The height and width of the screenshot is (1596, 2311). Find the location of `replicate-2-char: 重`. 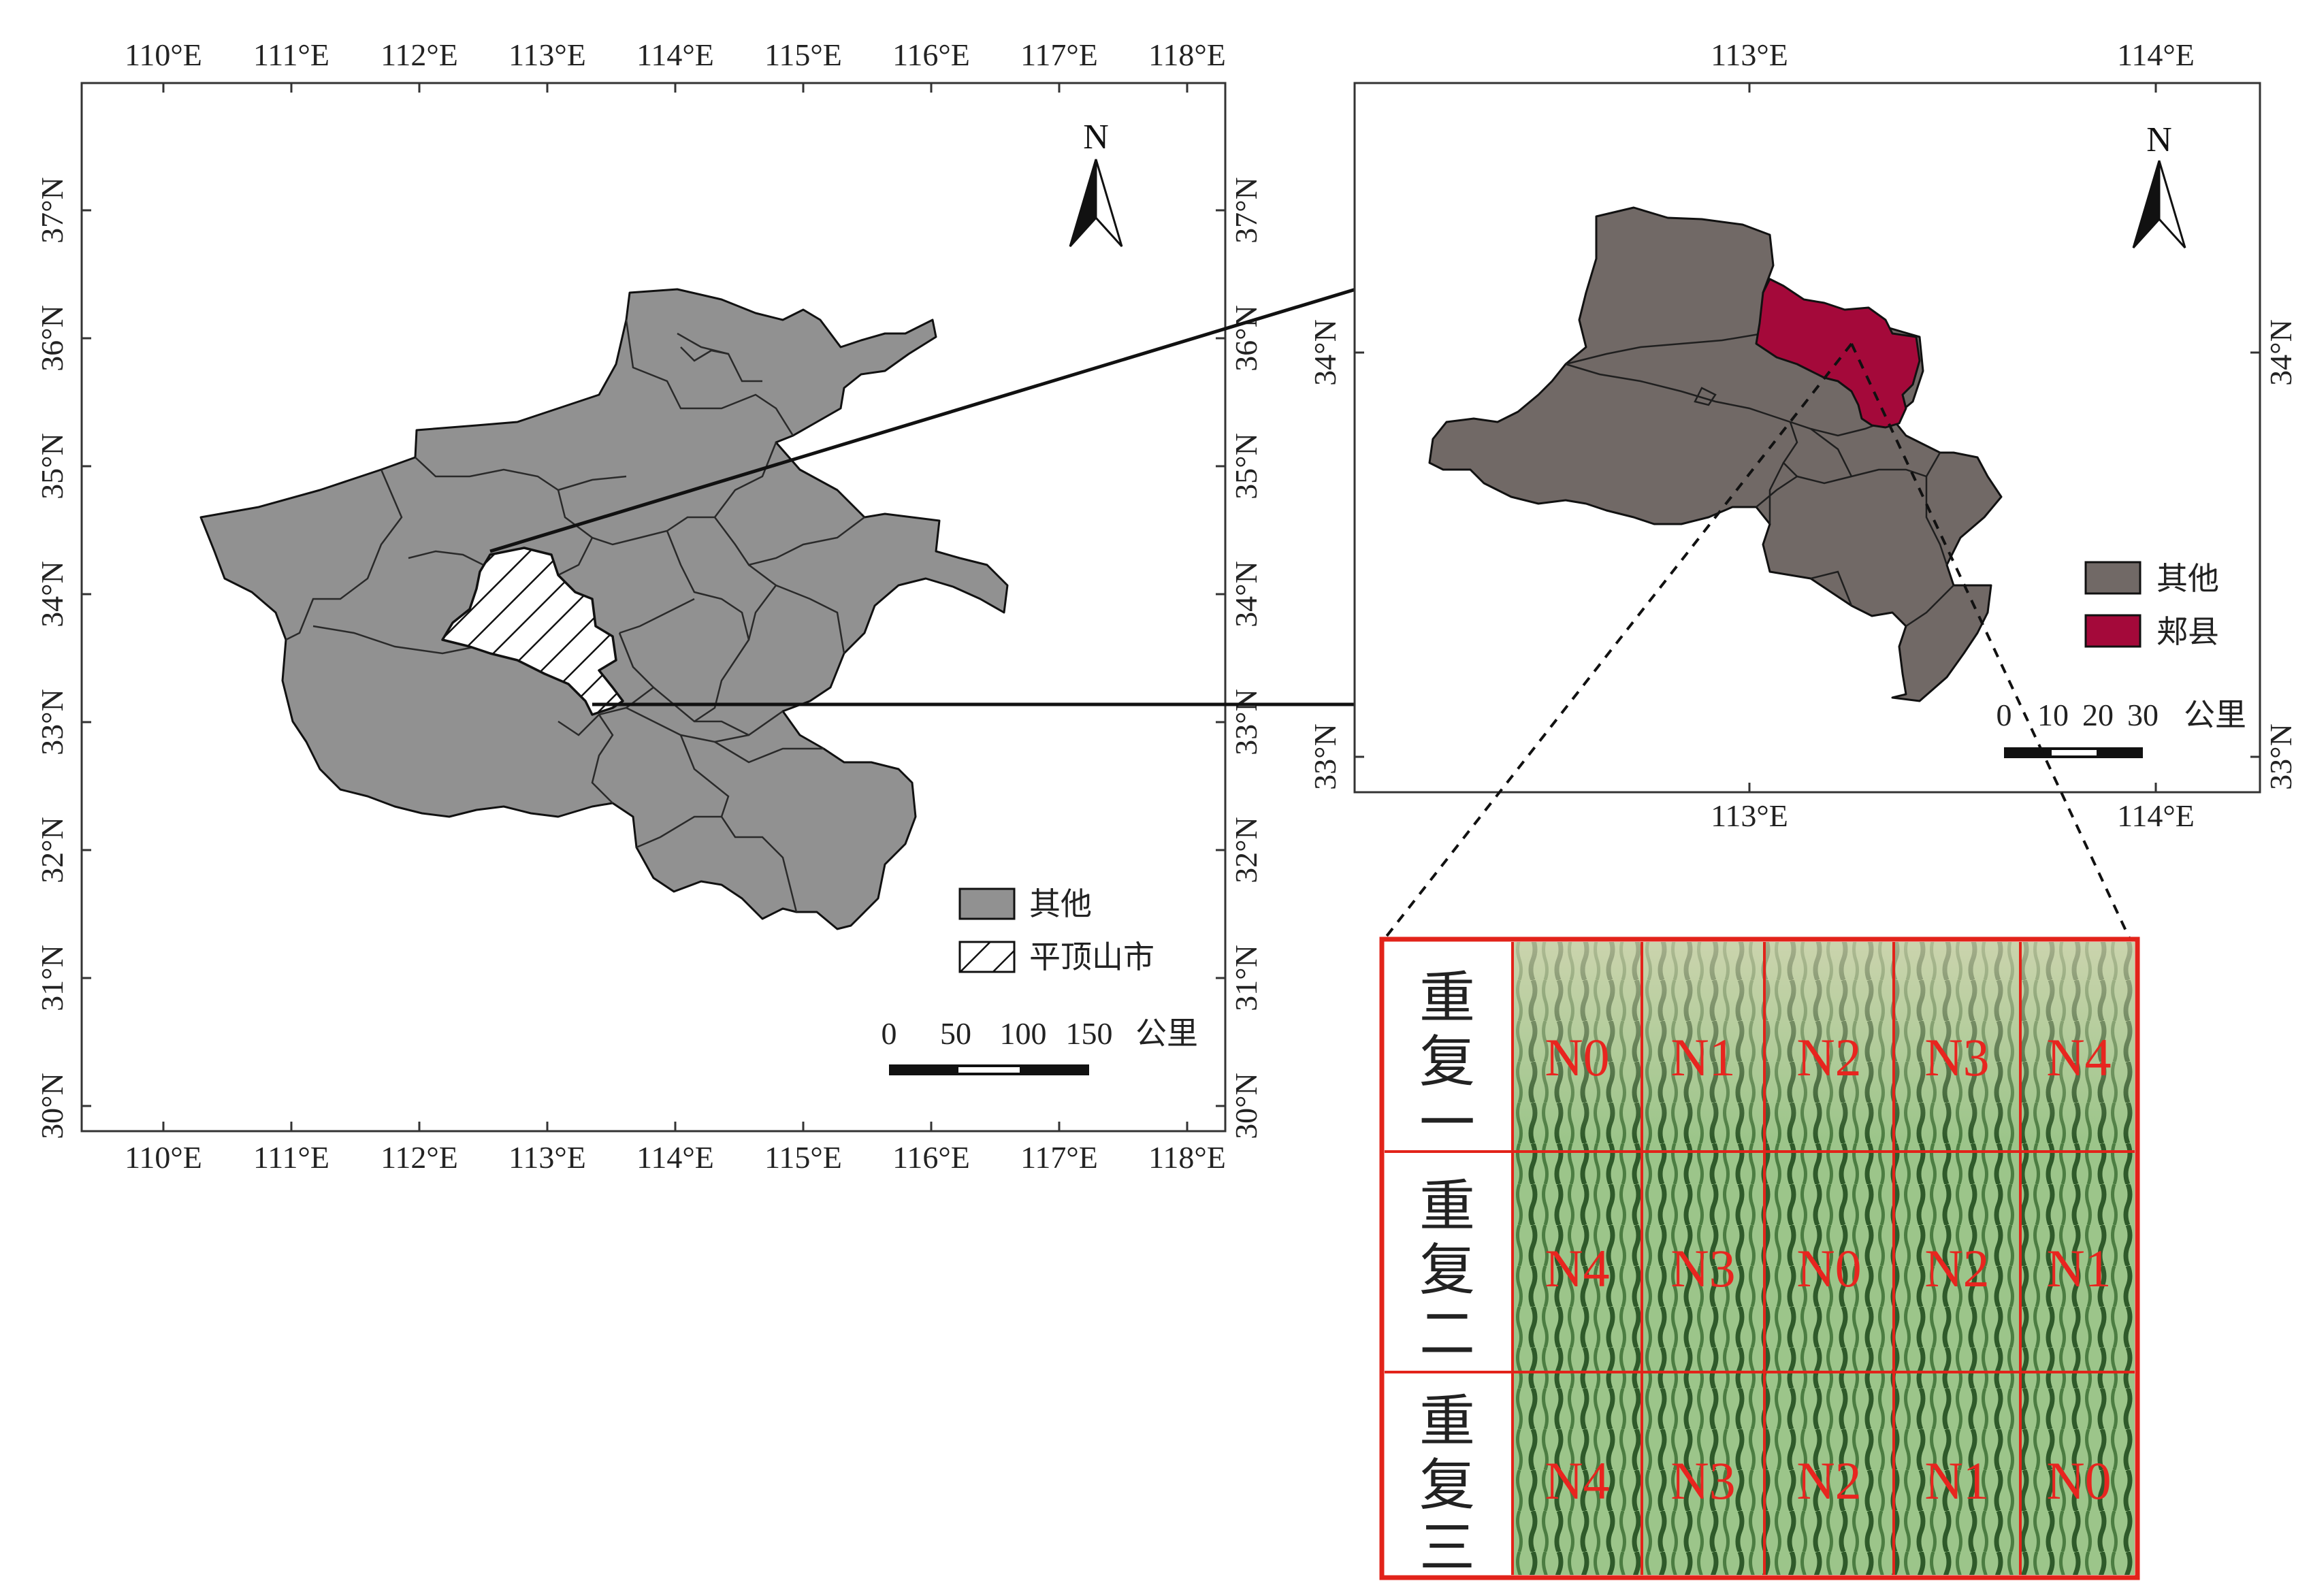

replicate-2-char: 重 is located at coordinates (1447, 1206).